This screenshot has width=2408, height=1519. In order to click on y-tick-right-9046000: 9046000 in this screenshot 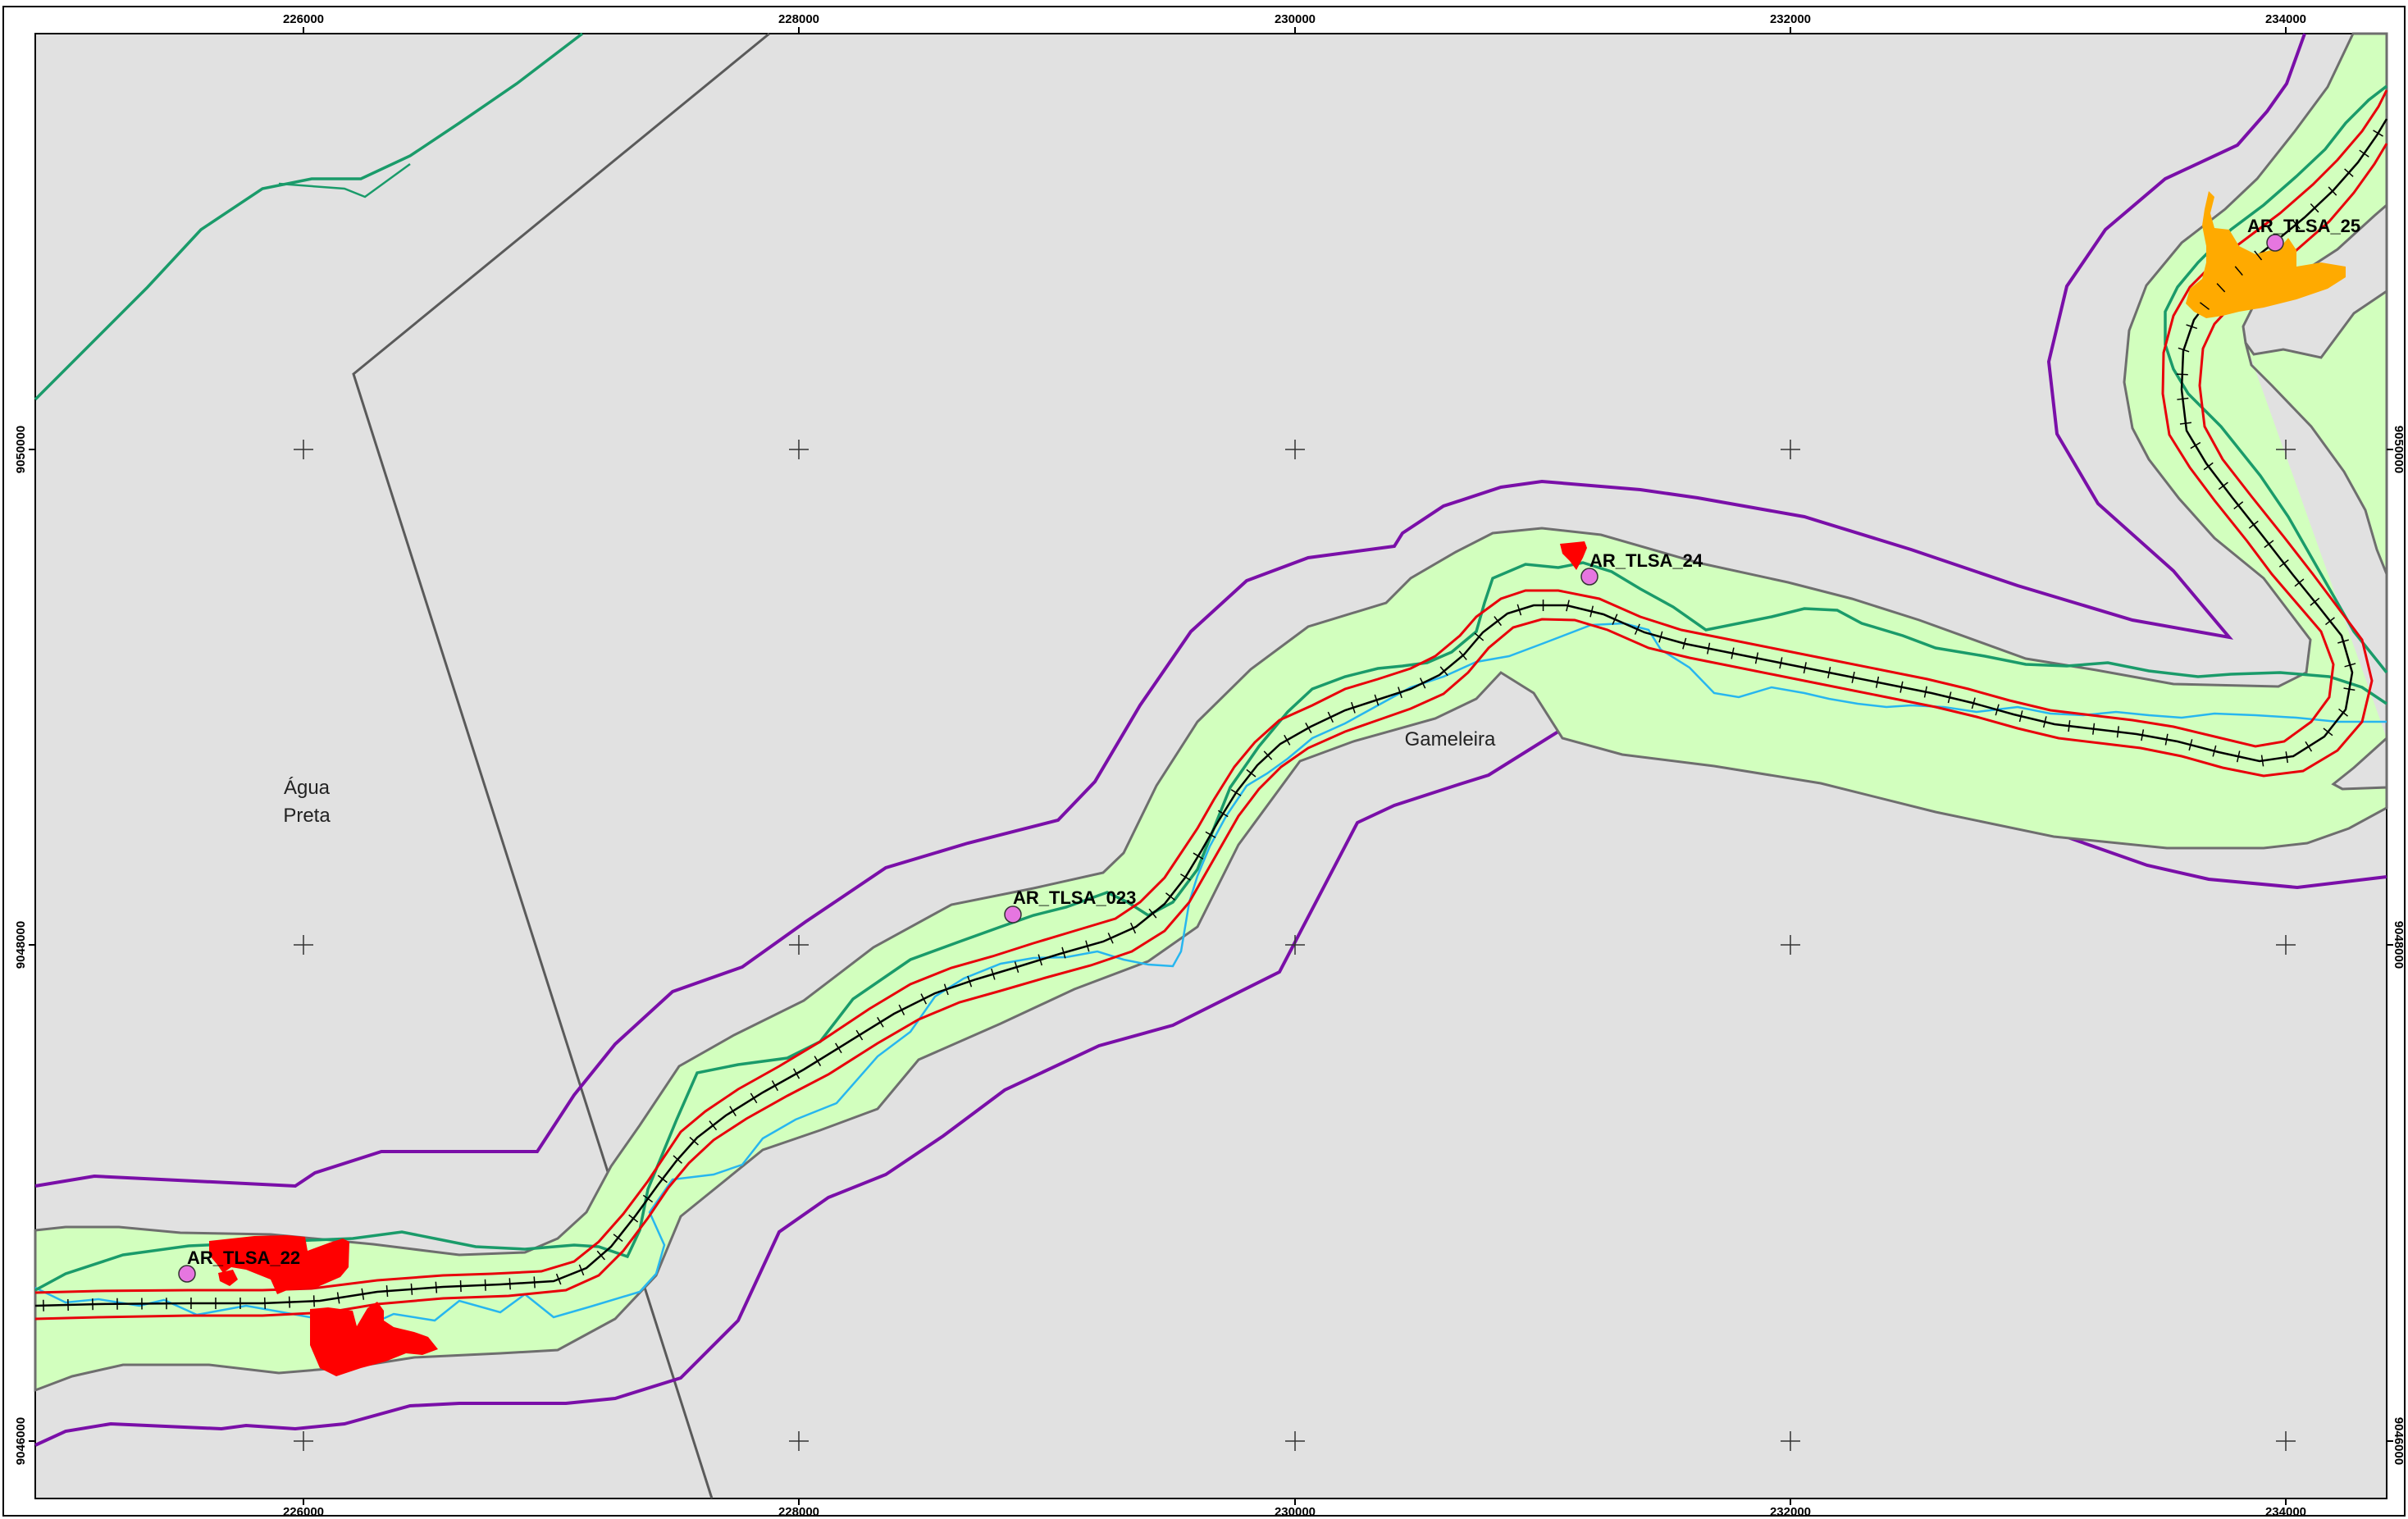, I will do `click(2399, 1441)`.